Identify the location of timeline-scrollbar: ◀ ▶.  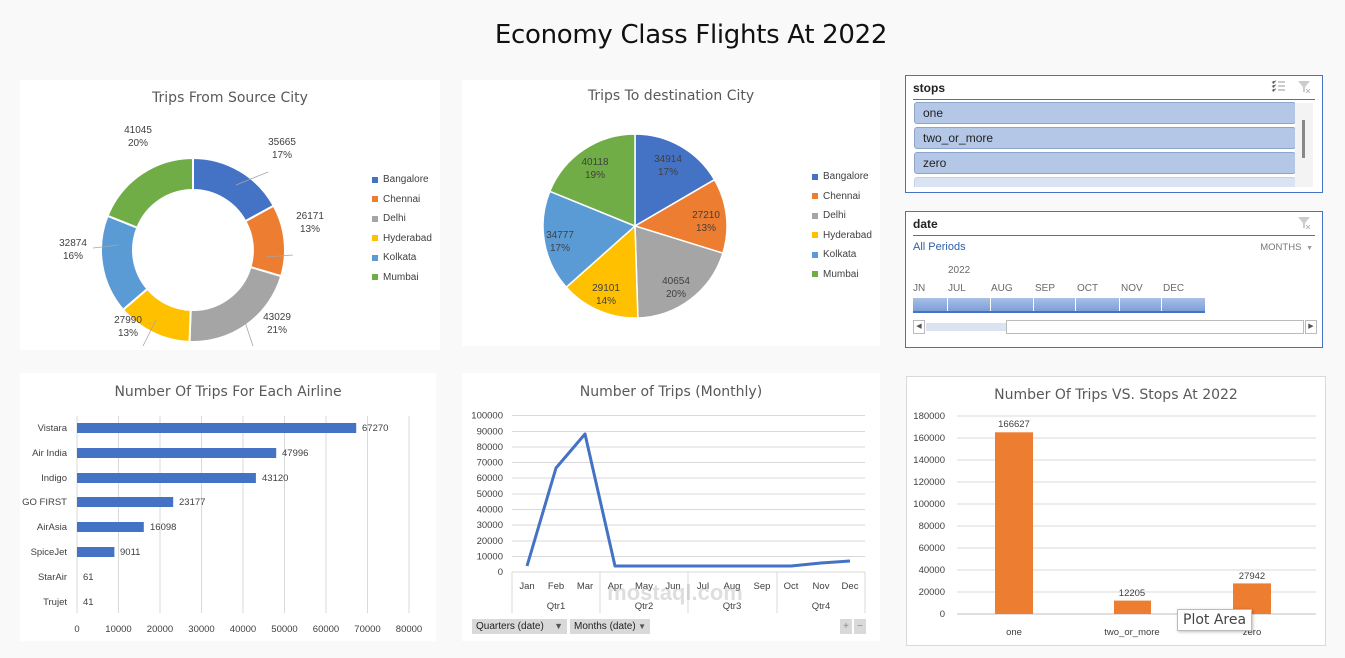
(1115, 327).